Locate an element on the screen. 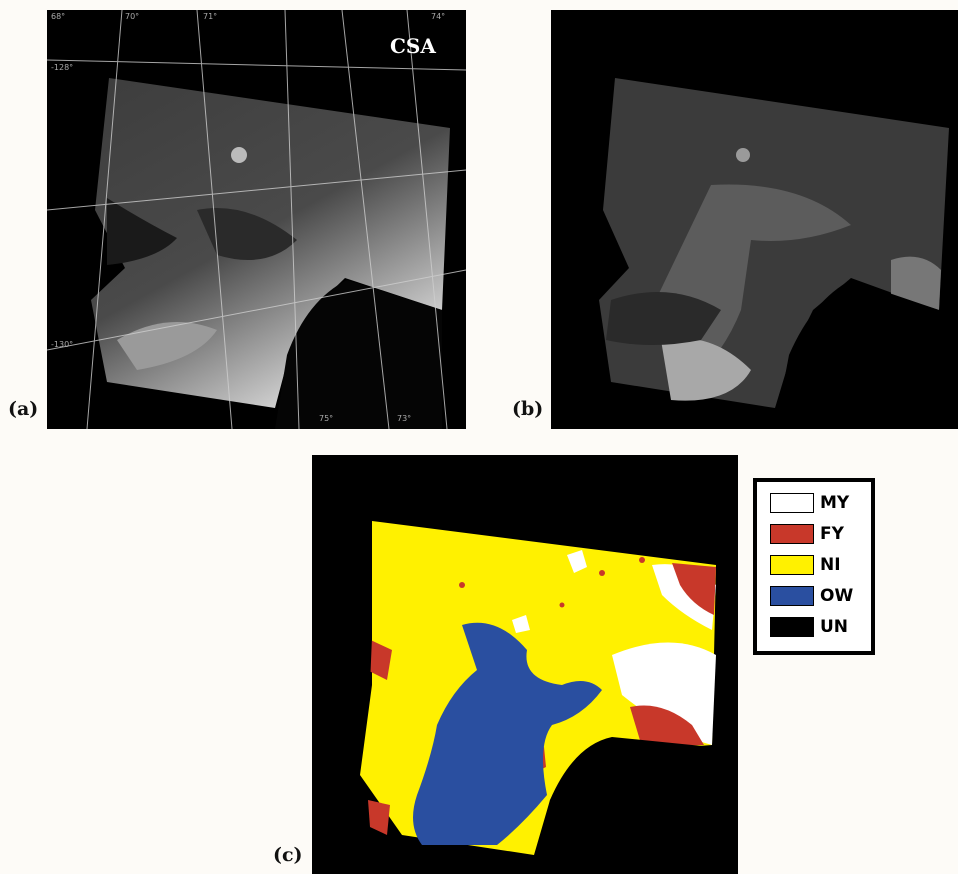  graticule-label: 71° is located at coordinates (210, 16).